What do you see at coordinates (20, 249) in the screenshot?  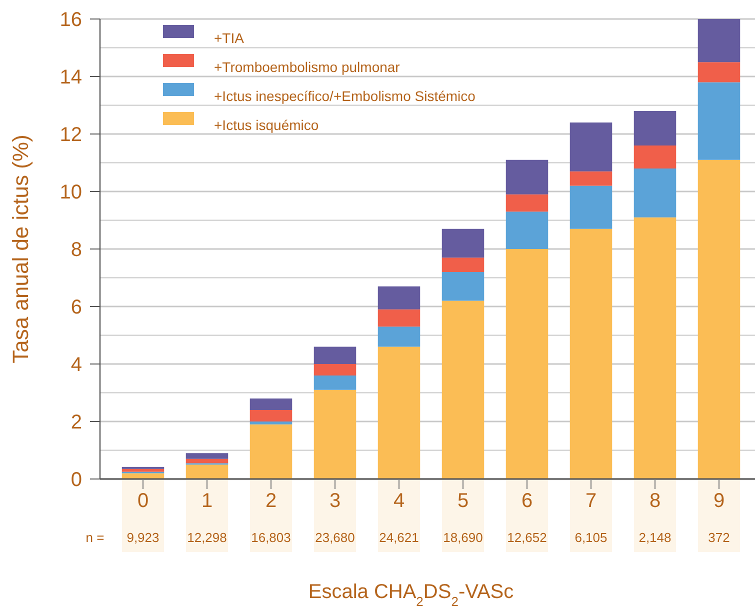 I see `y-axis-title: Tasa anual de ictus (%)` at bounding box center [20, 249].